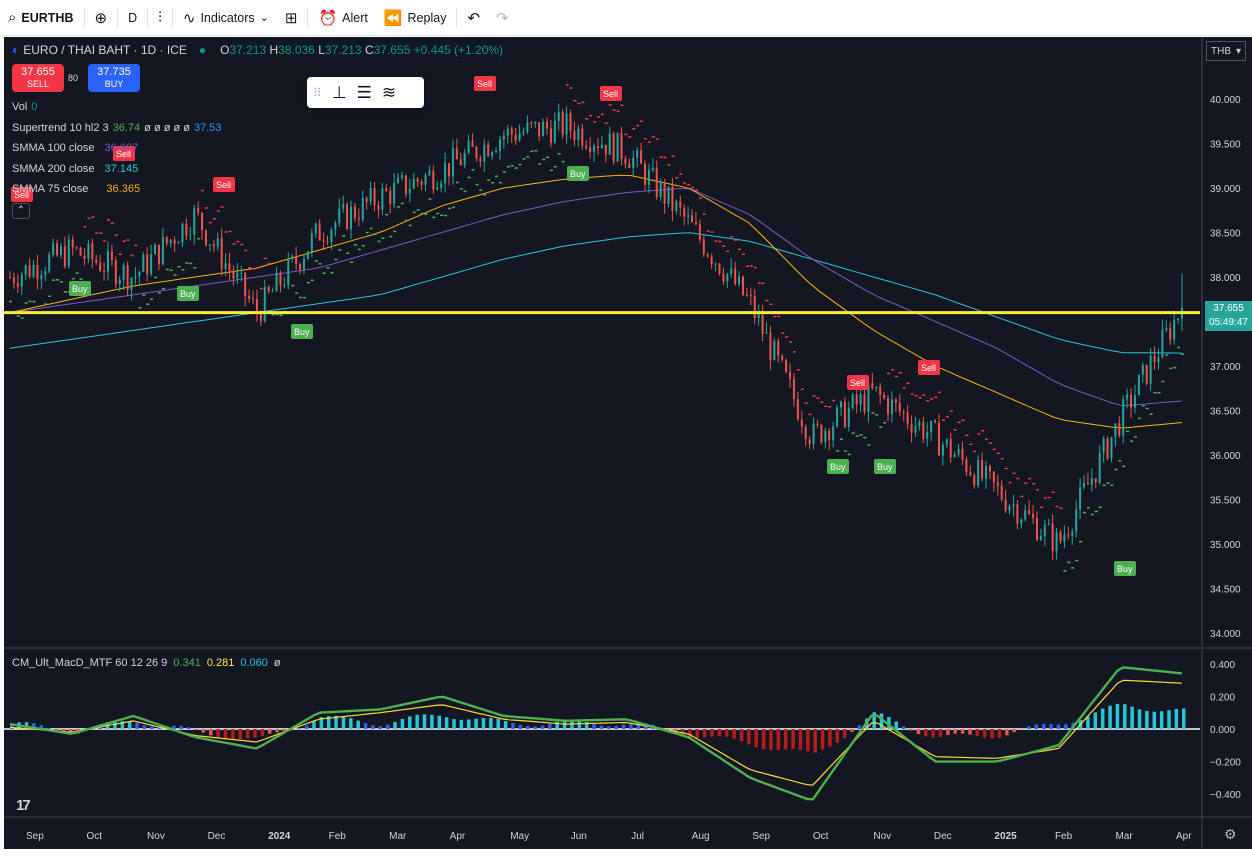 The height and width of the screenshot is (859, 1252). I want to click on currency-selector: THB ▾, so click(1226, 51).